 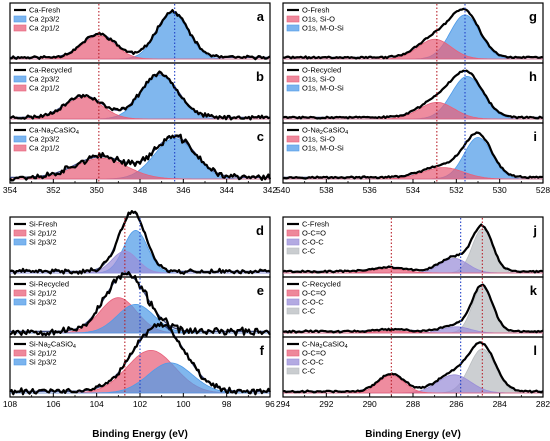 I want to click on x-tick-label-ca-344: 344, so click(x=227, y=190).